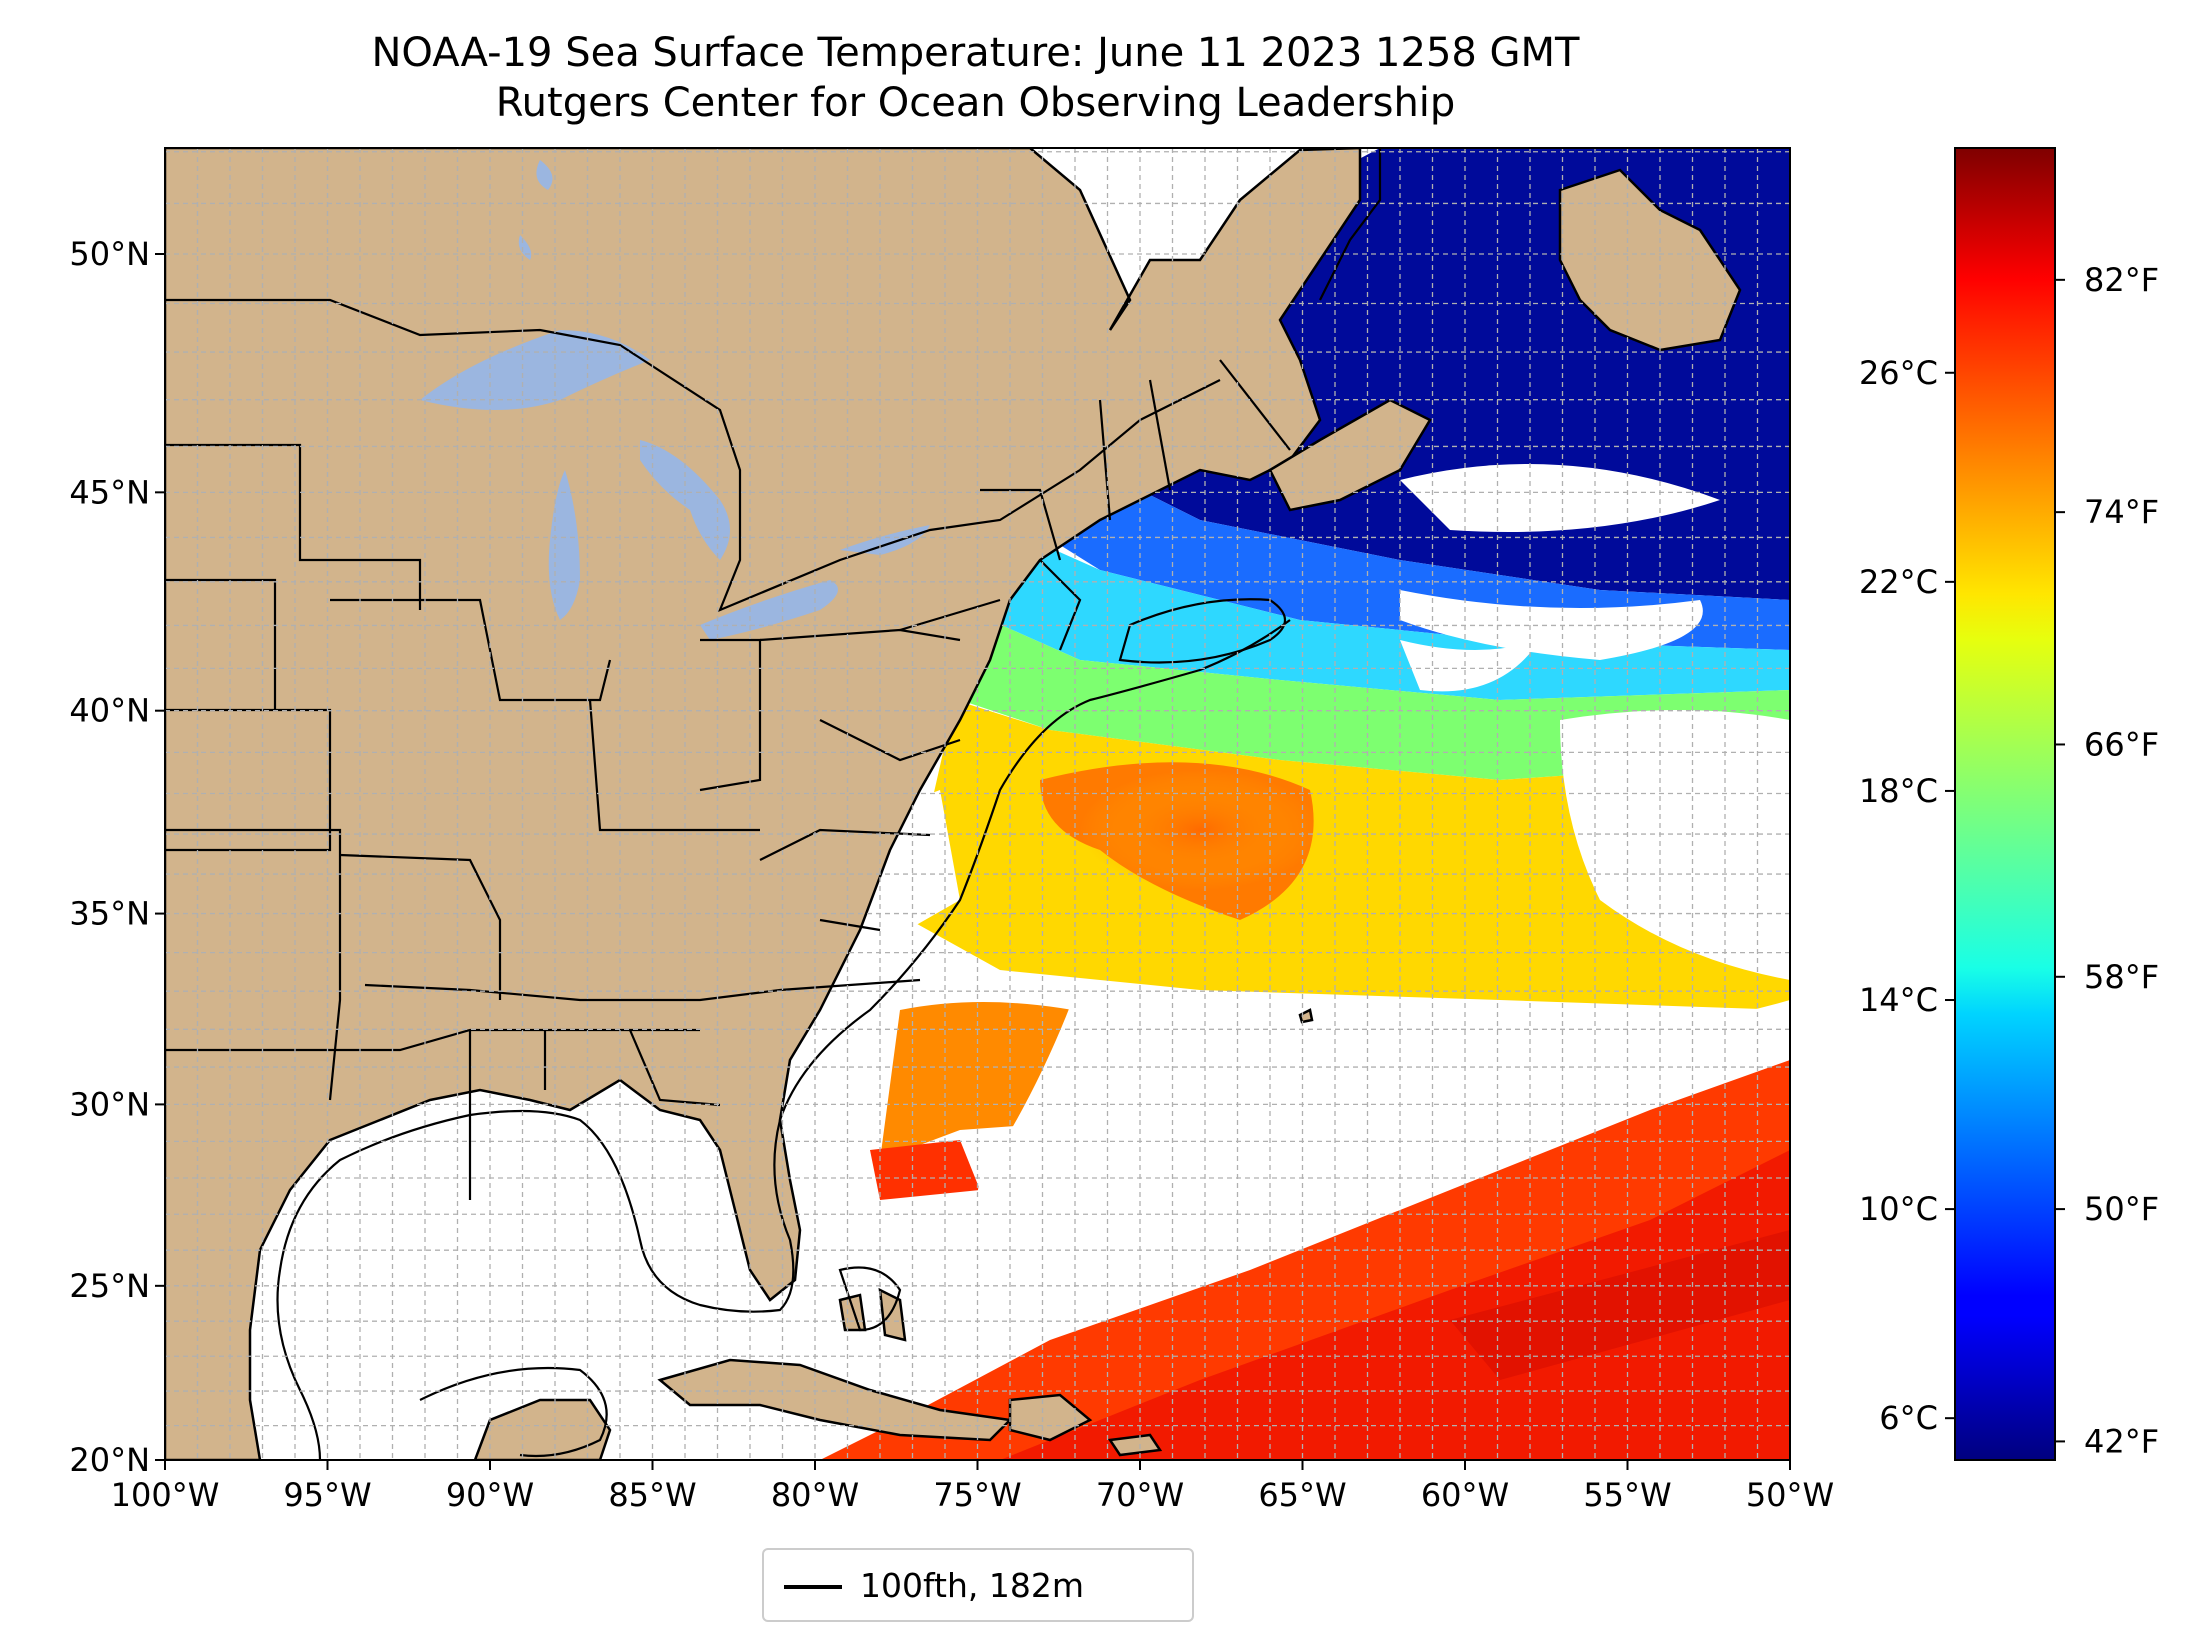 The image size is (2201, 1647). What do you see at coordinates (109, 1460) in the screenshot?
I see `latitude-tick-label: 20°N` at bounding box center [109, 1460].